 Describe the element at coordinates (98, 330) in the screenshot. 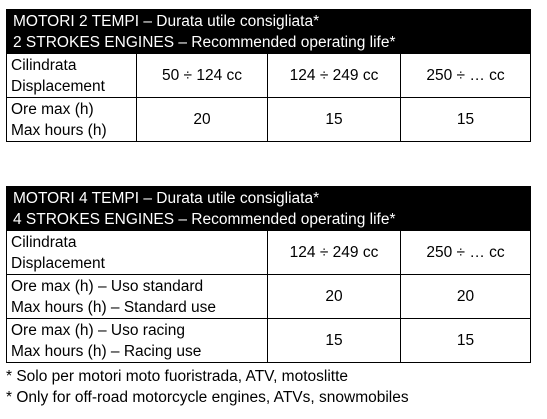

I see `racing-use-label-it: Ore max (h) – Uso racing` at that location.